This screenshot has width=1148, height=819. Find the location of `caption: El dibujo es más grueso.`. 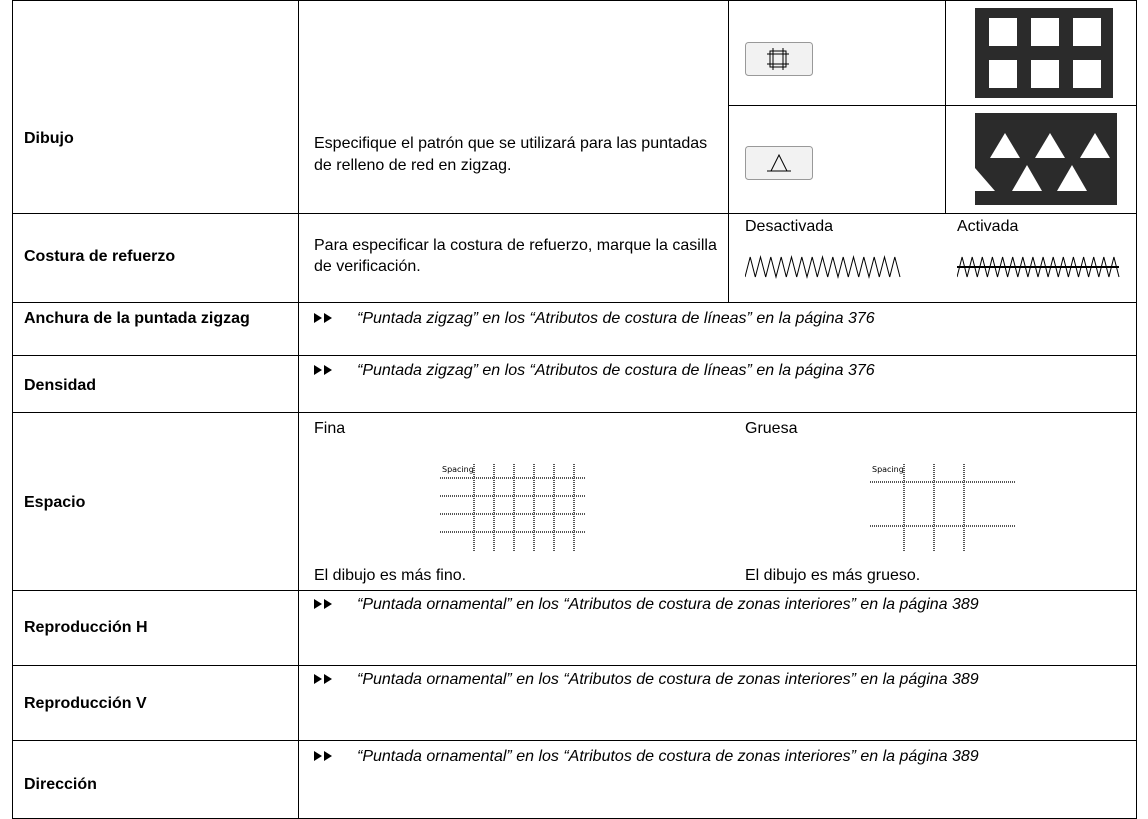

caption: El dibujo es más grueso. is located at coordinates (833, 575).